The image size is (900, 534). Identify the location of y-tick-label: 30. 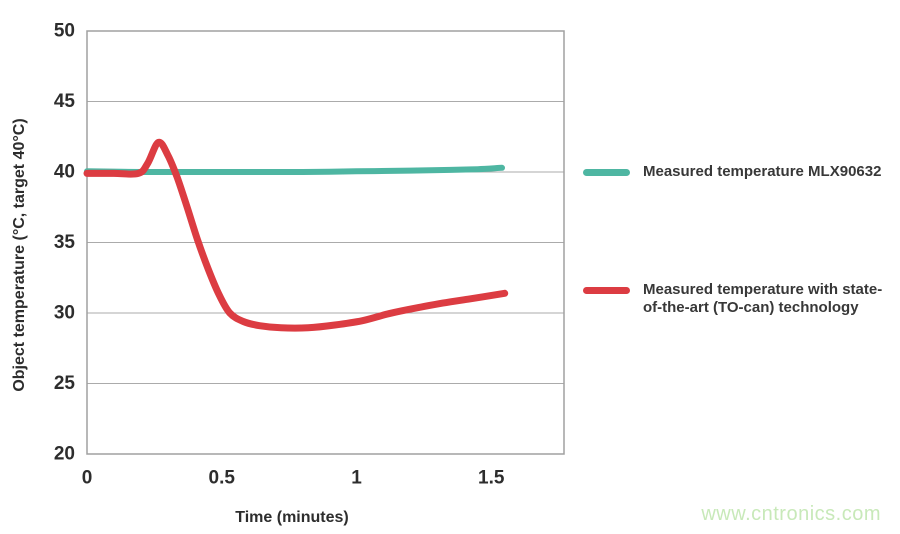
(64, 313).